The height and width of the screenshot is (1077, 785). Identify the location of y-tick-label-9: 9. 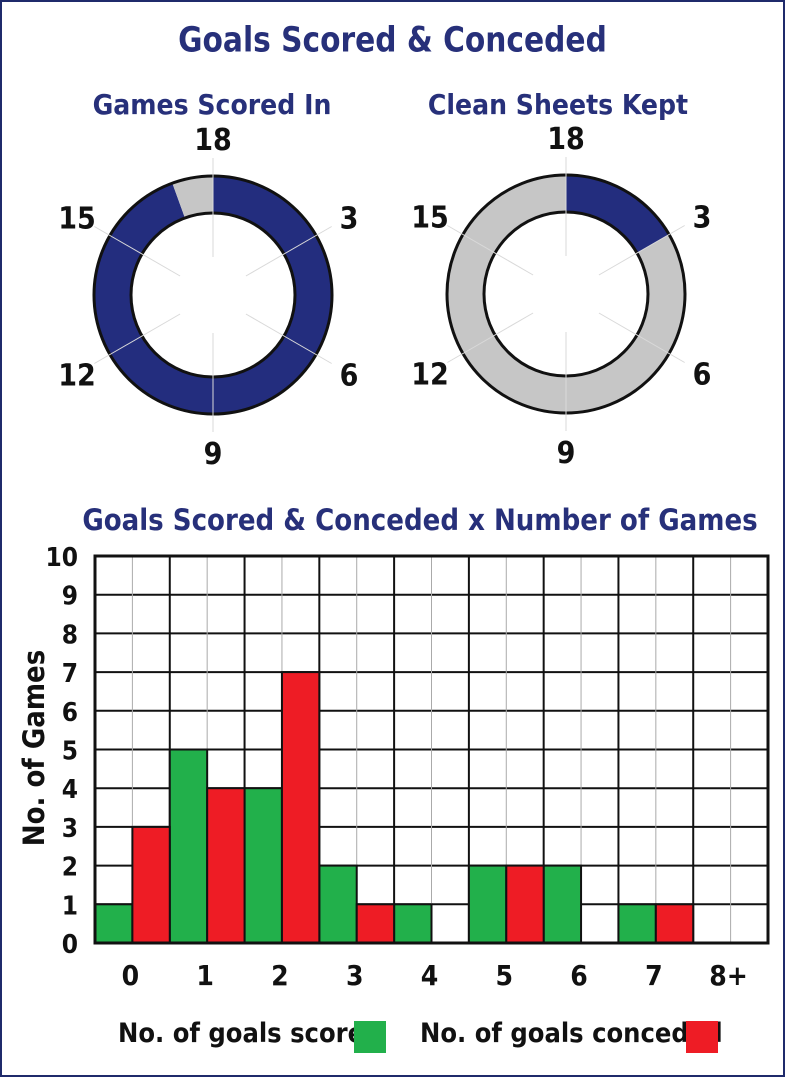
(70, 597).